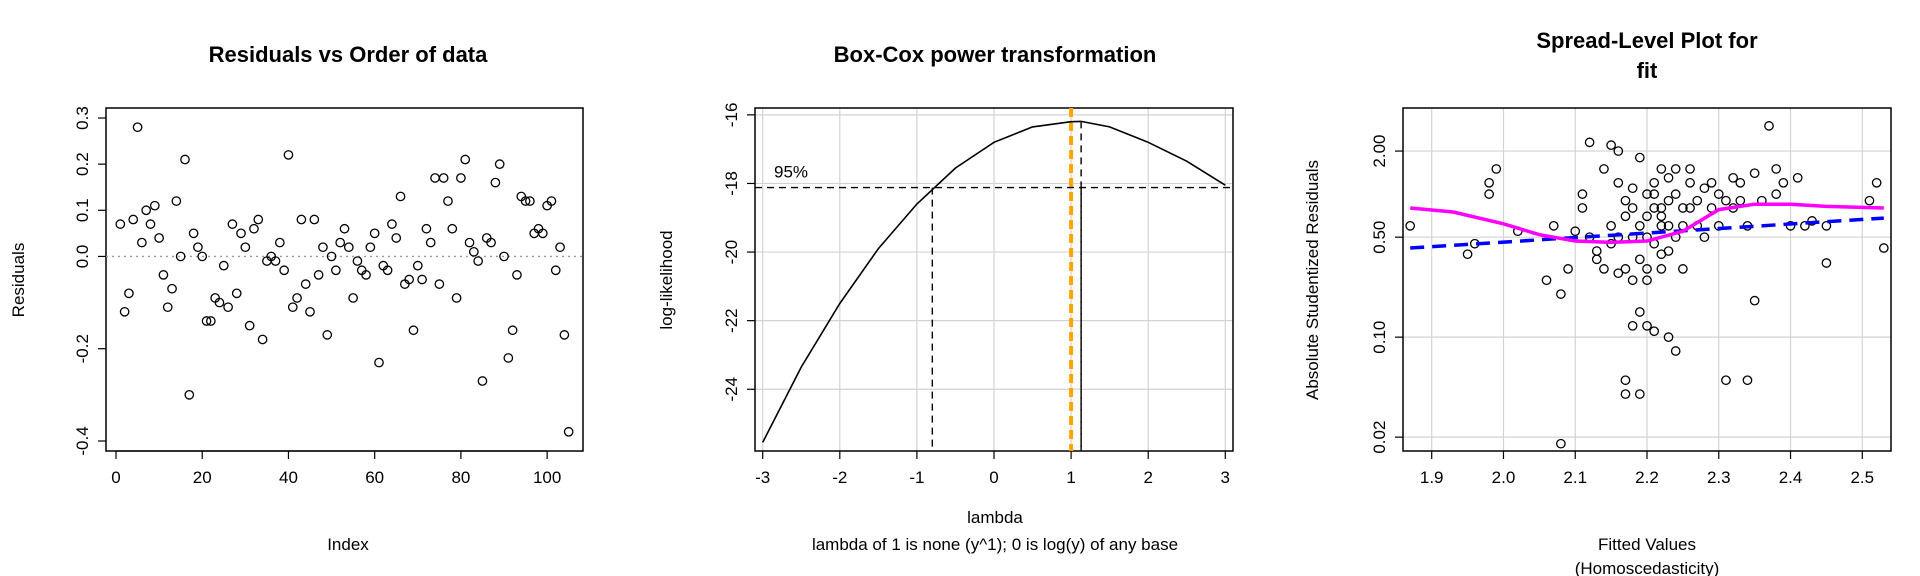 This screenshot has height=576, width=1920. What do you see at coordinates (1647, 233) in the screenshot?
I see `fit-line-dashed` at bounding box center [1647, 233].